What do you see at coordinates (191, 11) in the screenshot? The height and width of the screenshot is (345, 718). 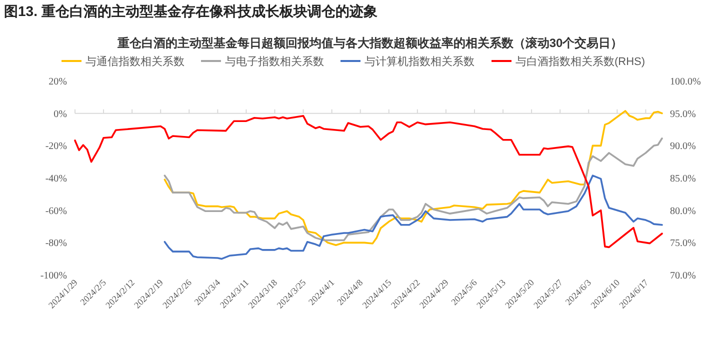 I see `title: 图13. 重仓白酒的主动型基金存在像科技成长板块调仓的迹象` at bounding box center [191, 11].